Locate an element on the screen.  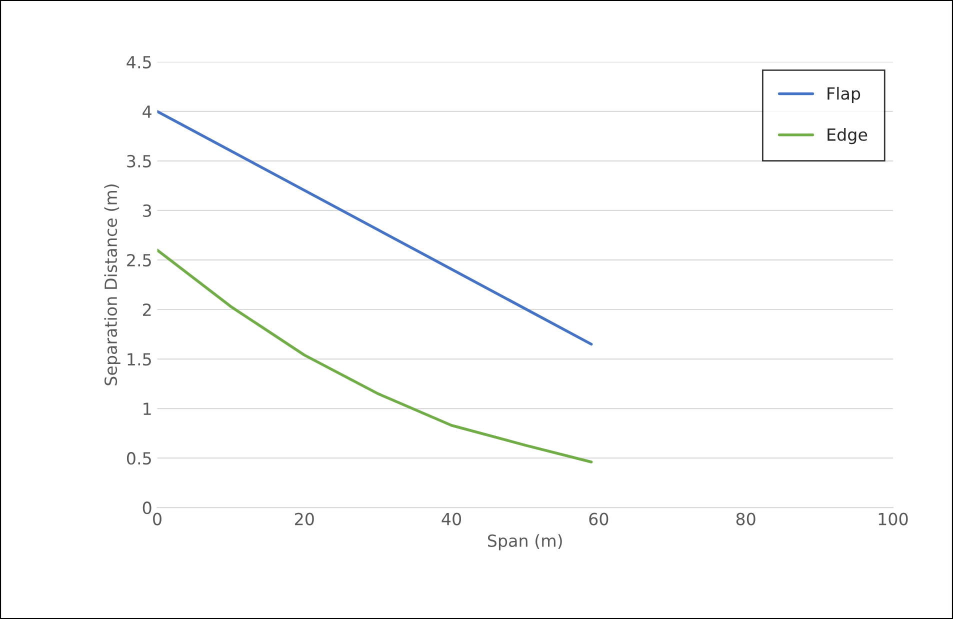
y-tick-label: 1 is located at coordinates (147, 408).